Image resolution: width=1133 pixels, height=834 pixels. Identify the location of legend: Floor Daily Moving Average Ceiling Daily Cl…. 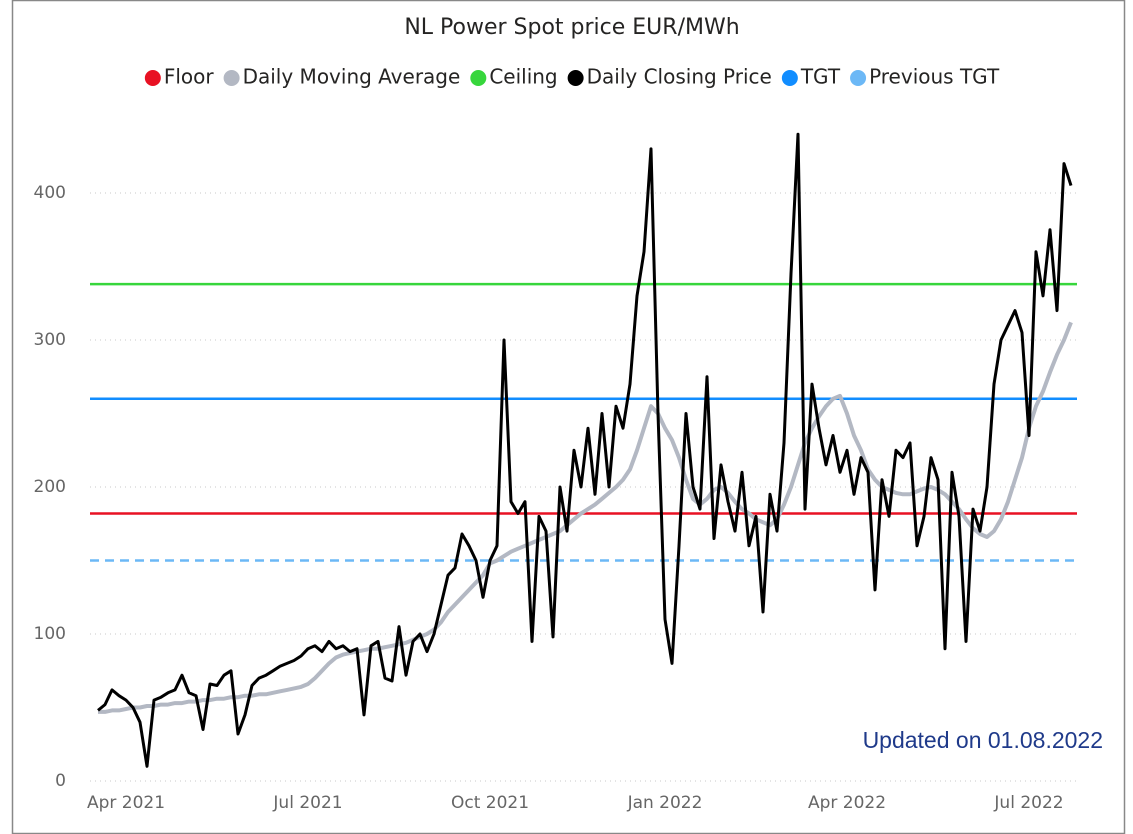
(572, 77).